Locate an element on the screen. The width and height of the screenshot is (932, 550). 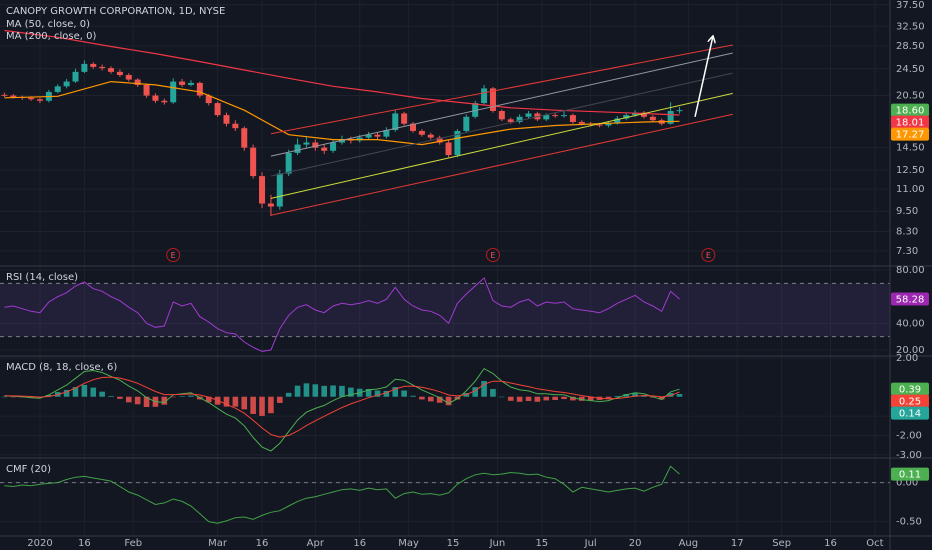
y-tick-label: 20.50 is located at coordinates (910, 96).